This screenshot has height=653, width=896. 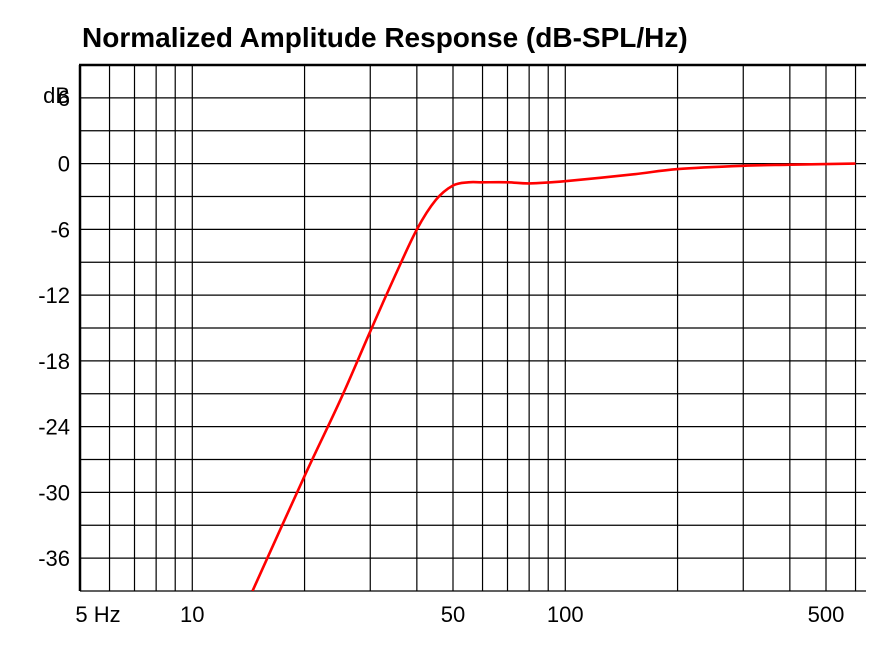 I want to click on x-tick-labels: 5 Hz 10 50 100 500, so click(x=459, y=614).